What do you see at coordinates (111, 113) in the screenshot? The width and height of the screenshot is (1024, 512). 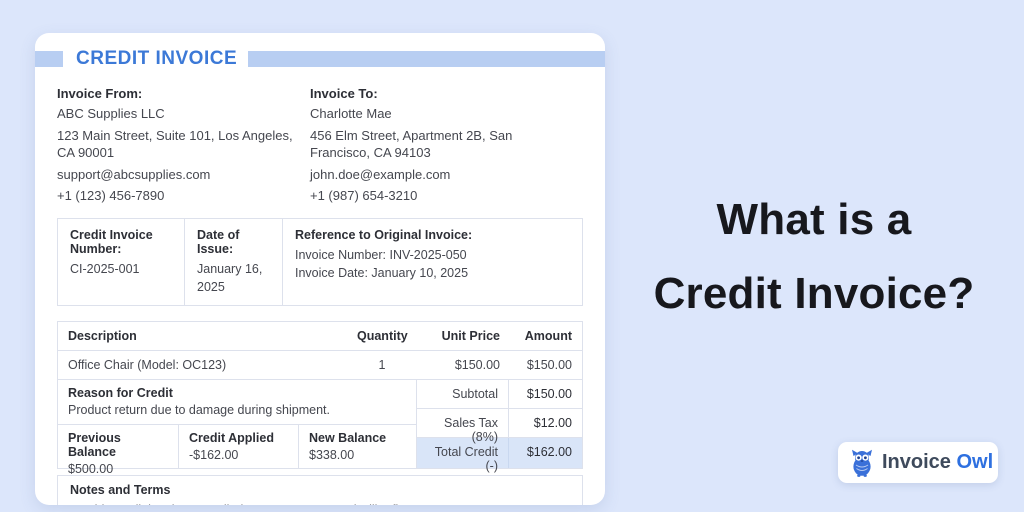 I see `from-company: ABC Supplies LLC` at bounding box center [111, 113].